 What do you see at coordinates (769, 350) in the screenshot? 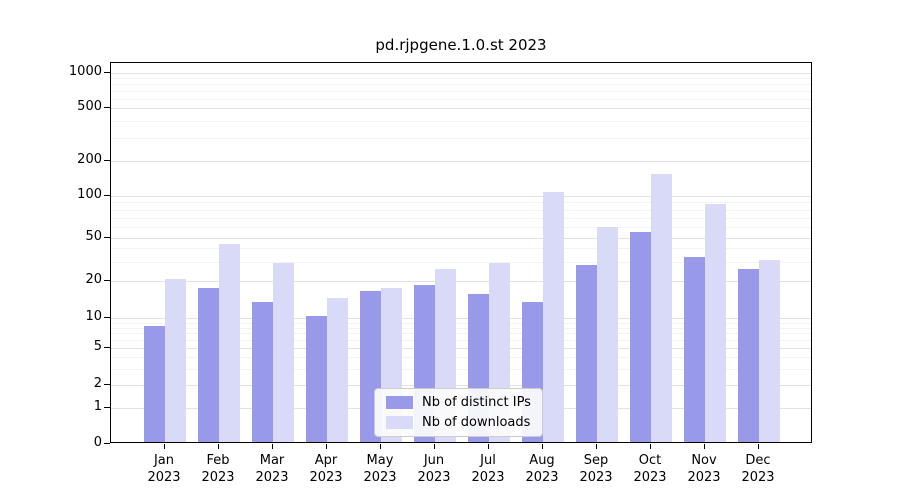
I see `bar-downloads-dec` at bounding box center [769, 350].